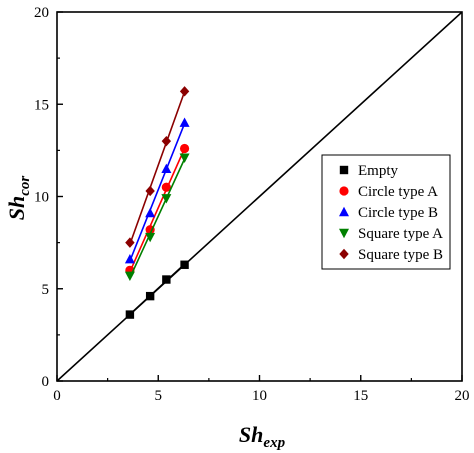 The width and height of the screenshot is (474, 453). I want to click on fit-line-square-type-a, so click(157, 218).